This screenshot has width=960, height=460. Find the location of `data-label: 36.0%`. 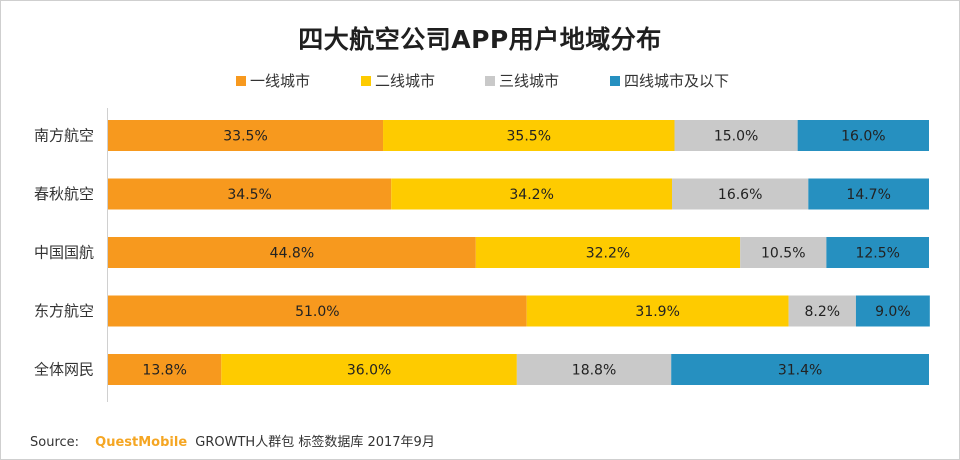

data-label: 36.0% is located at coordinates (369, 371).